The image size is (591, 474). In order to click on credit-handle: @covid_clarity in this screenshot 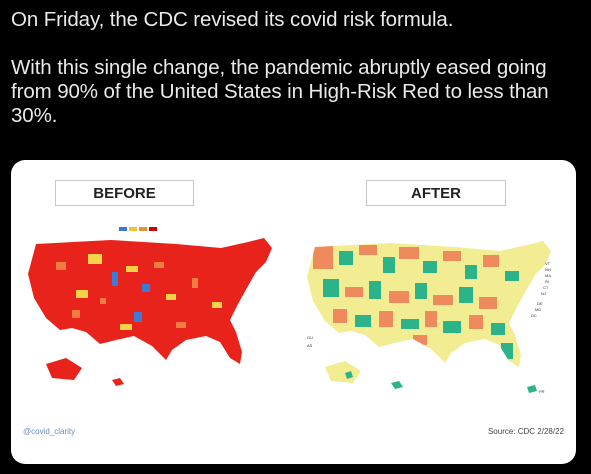, I will do `click(49, 431)`.